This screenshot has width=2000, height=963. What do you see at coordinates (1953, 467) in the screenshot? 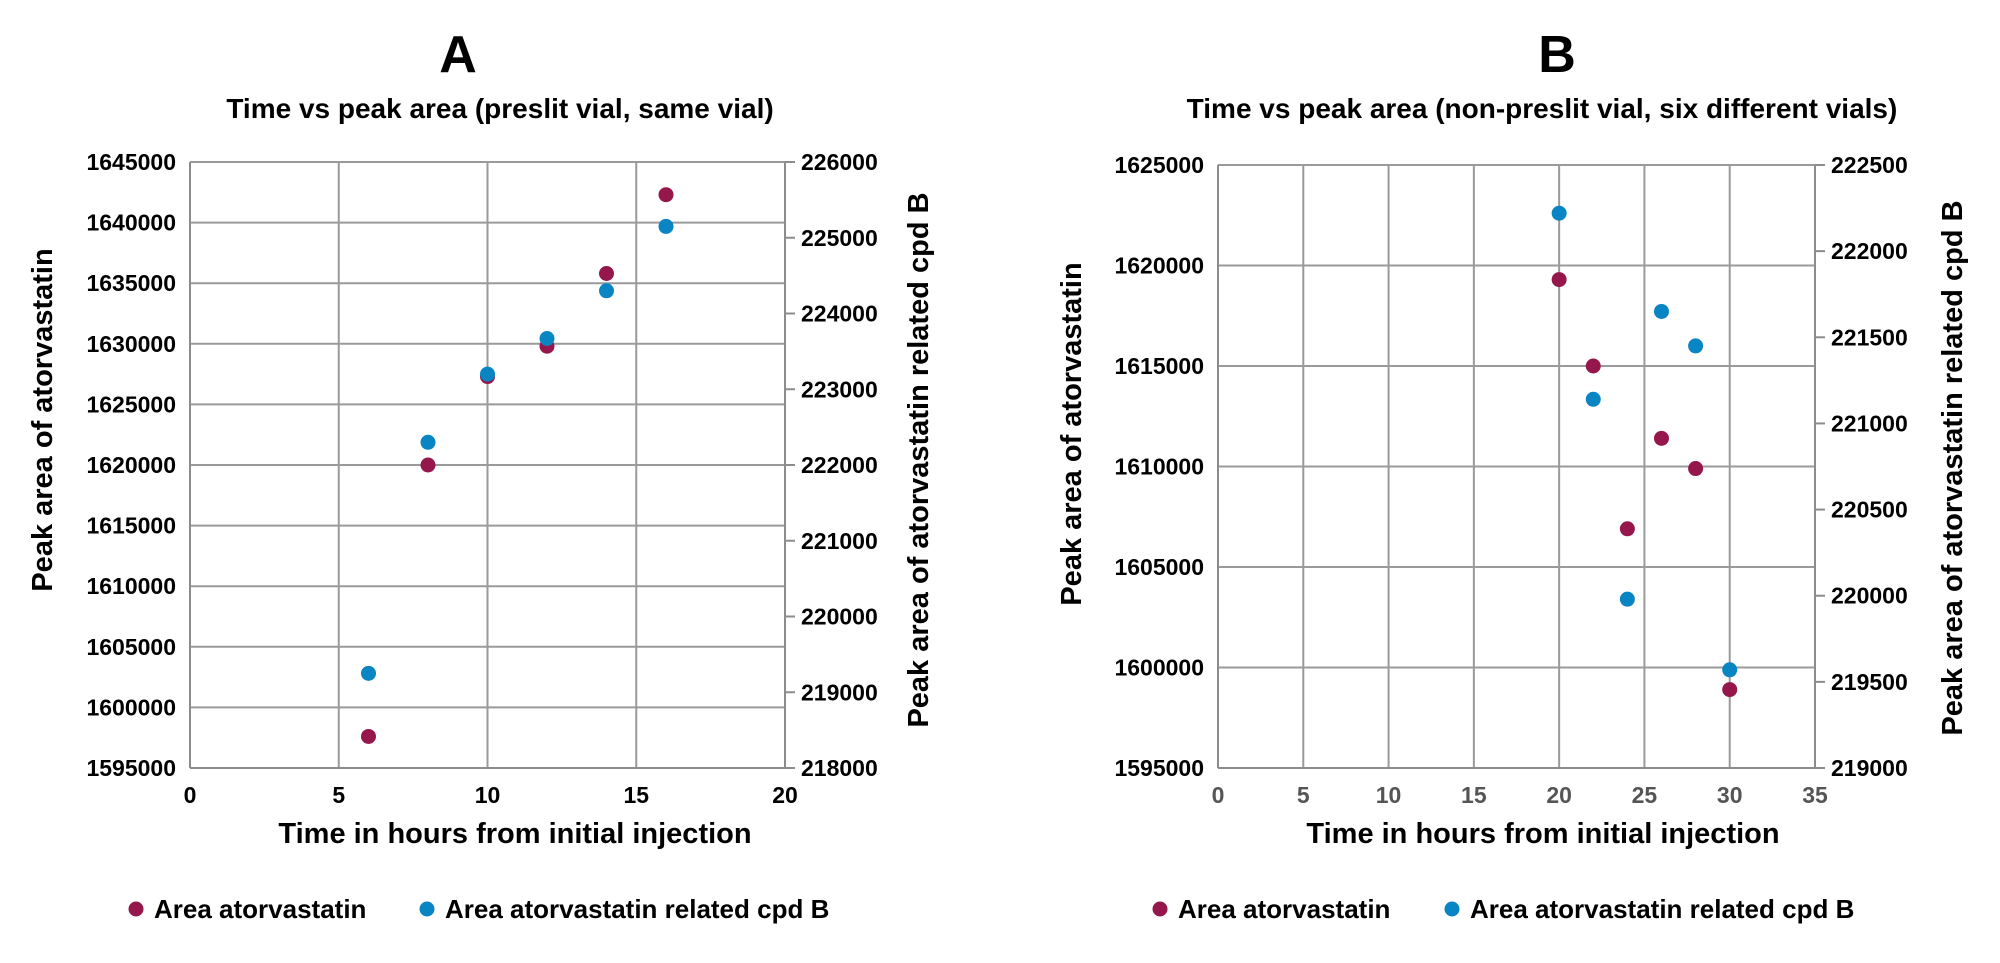
I see `y2-axis-title-b: Peak area of atorvastatin related cpd B` at bounding box center [1953, 467].